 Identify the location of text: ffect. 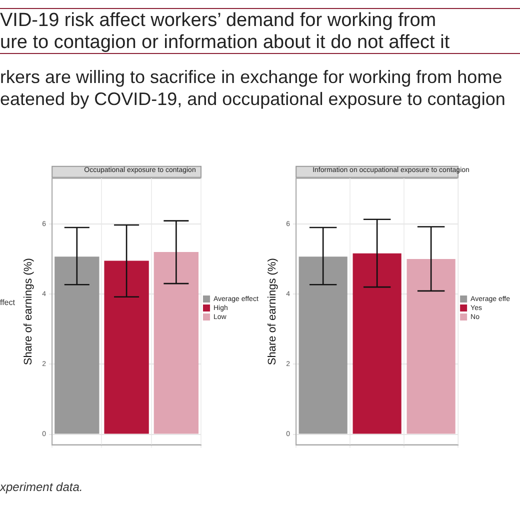
(7, 302).